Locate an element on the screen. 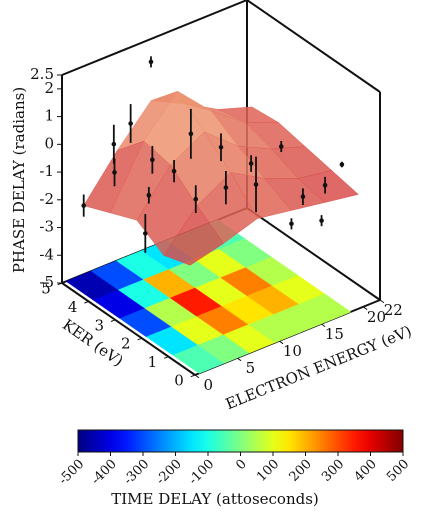 The height and width of the screenshot is (520, 430). z-tick-label: 2.5 is located at coordinates (42, 74).